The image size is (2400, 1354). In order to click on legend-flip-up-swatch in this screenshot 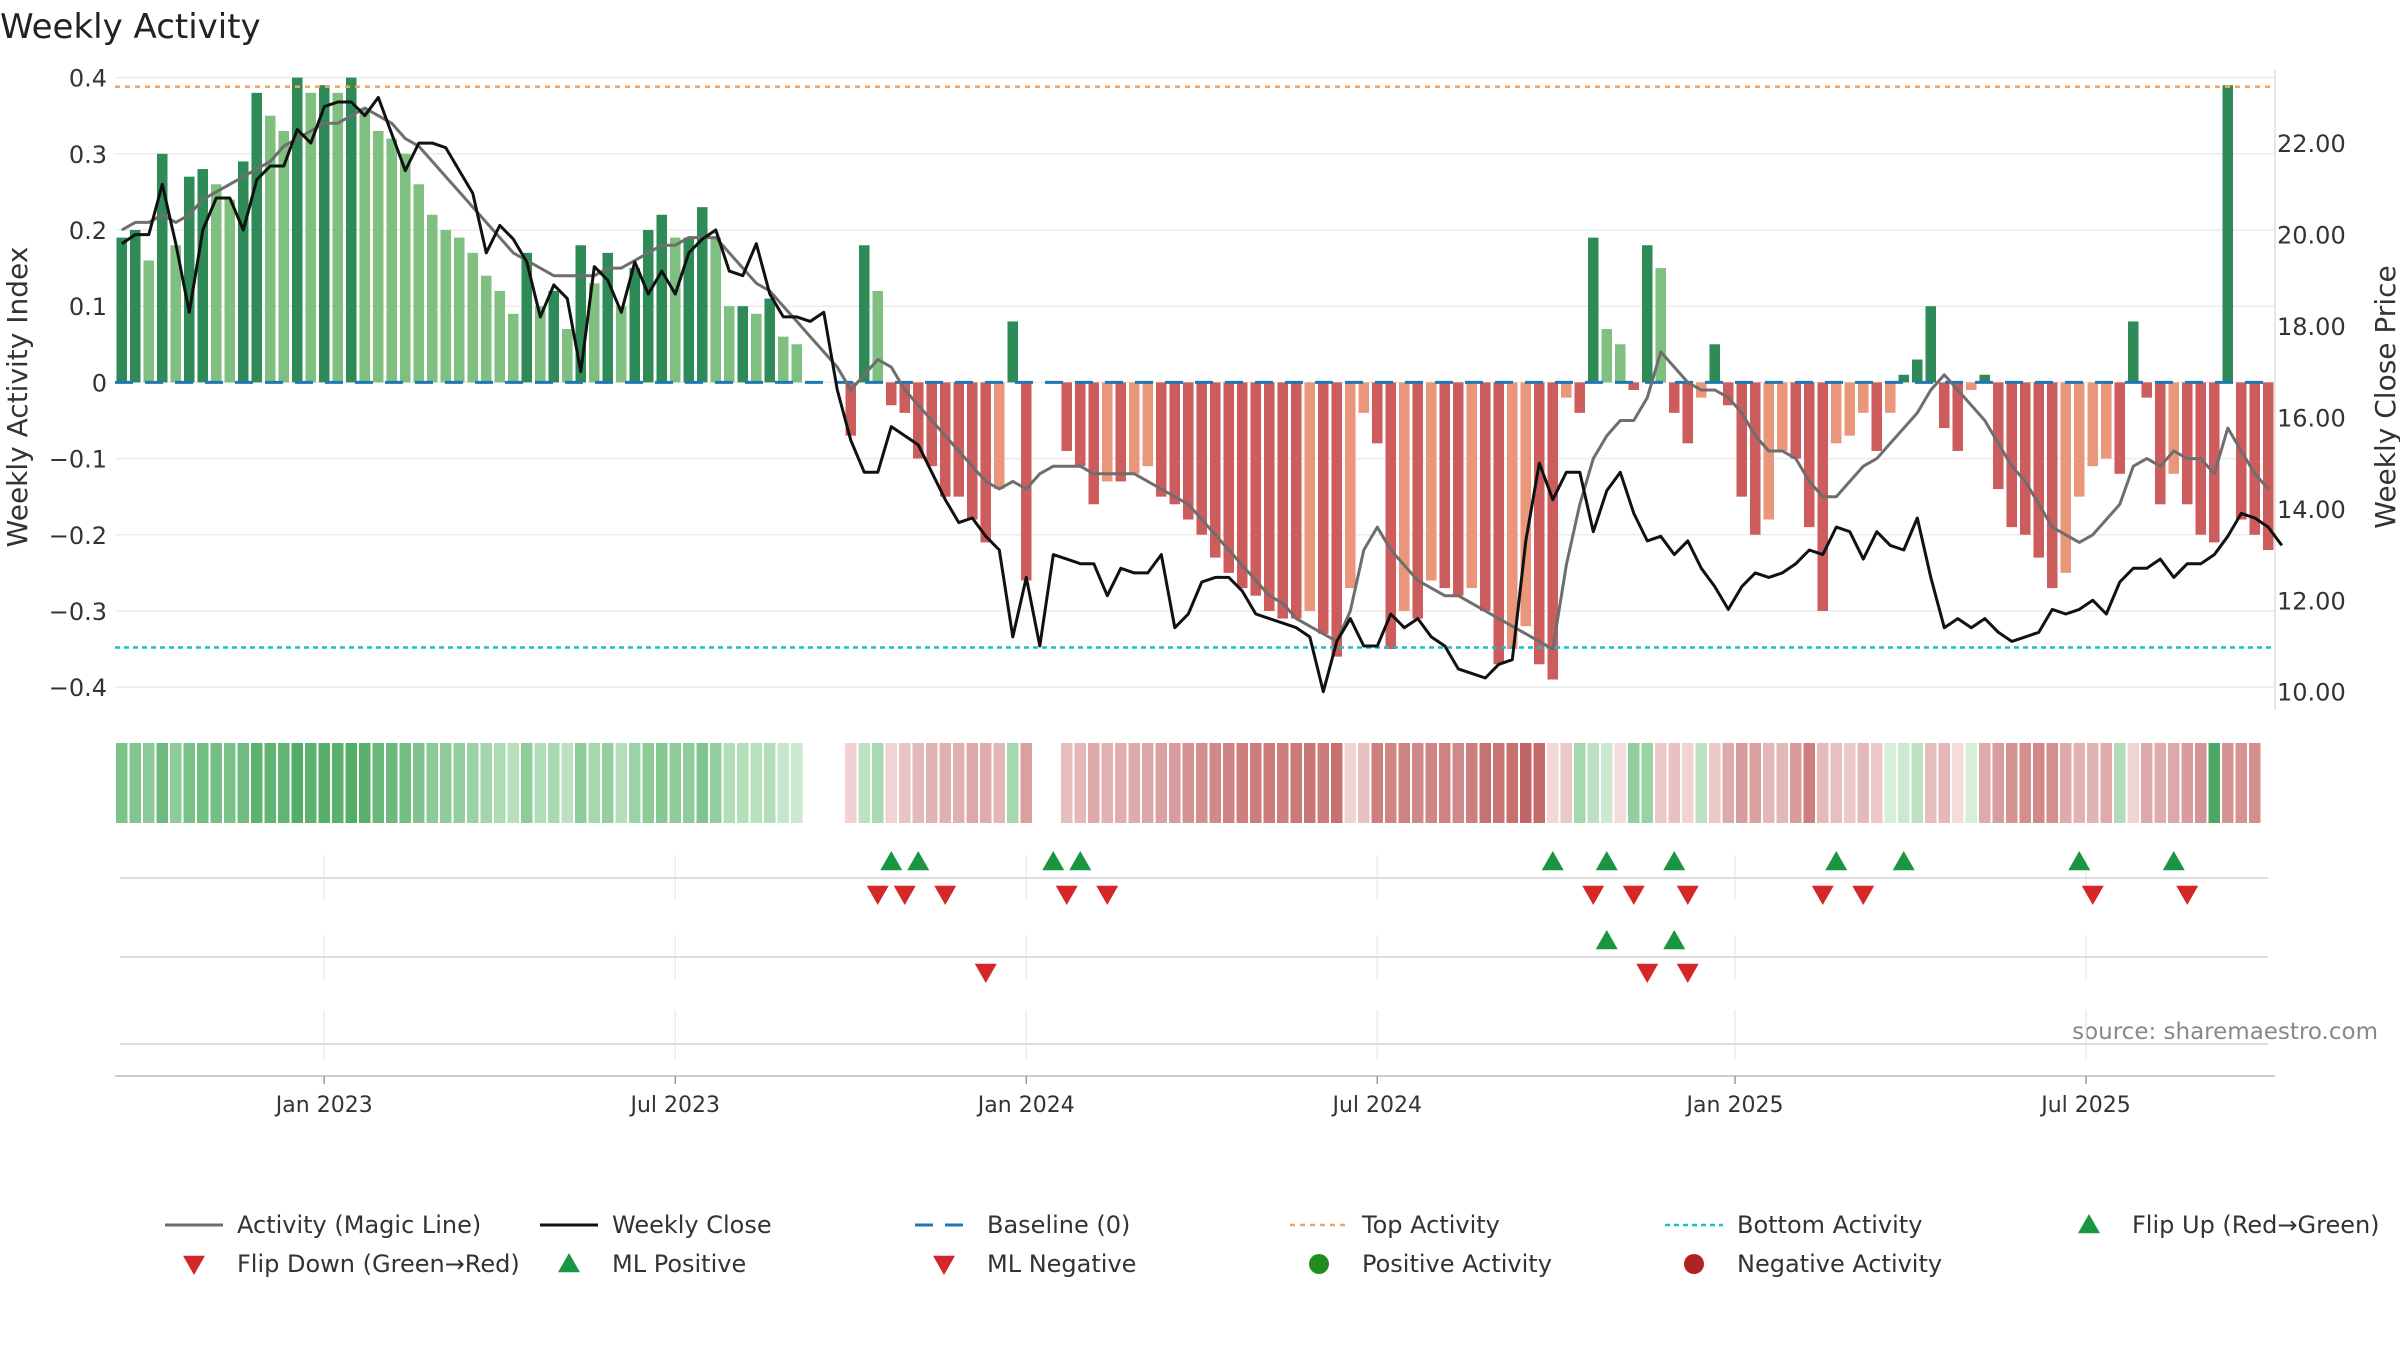, I will do `click(2089, 1224)`.